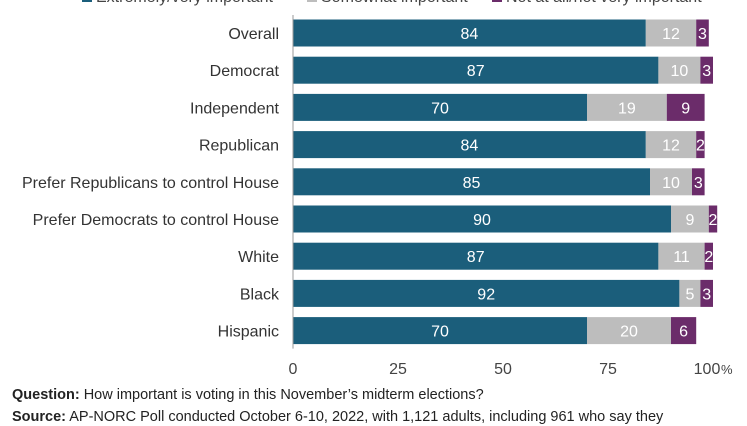  What do you see at coordinates (253, 34) in the screenshot?
I see `category-label: Overall` at bounding box center [253, 34].